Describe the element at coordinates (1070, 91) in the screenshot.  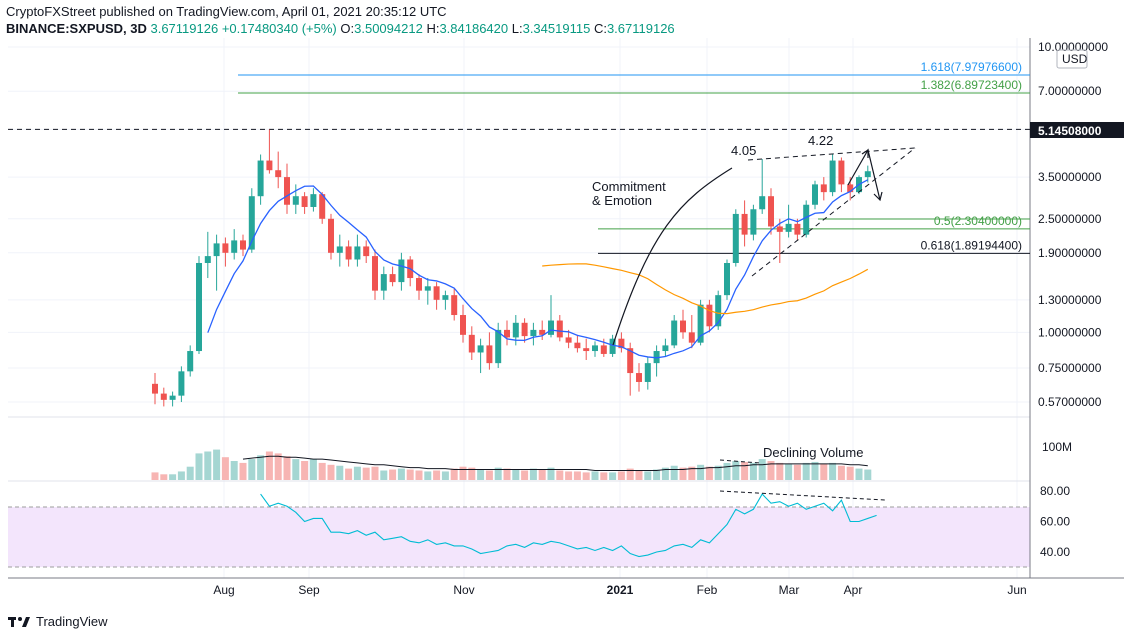
I see `price-tick: 7.00000000` at that location.